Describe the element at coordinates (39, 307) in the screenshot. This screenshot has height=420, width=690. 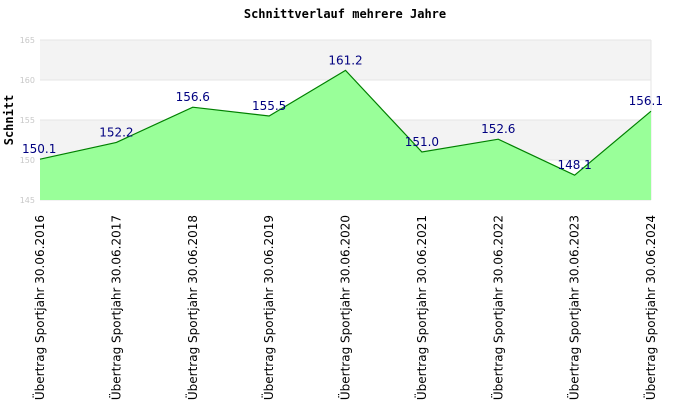
I see `x-tick-label: Übertrag Sportjahr 30.06.2016` at that location.